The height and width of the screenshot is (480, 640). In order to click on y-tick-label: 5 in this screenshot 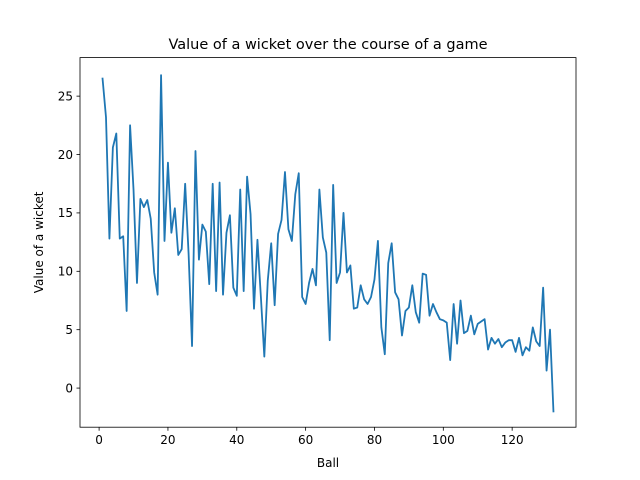, I will do `click(69, 330)`.